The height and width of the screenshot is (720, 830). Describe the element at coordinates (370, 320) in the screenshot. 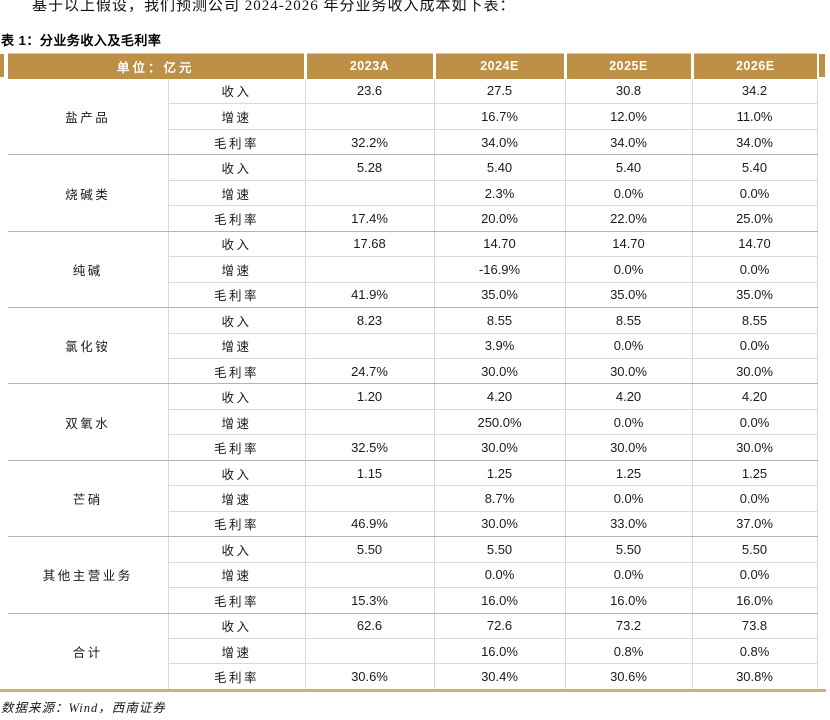

I see `value-cell: 8.23` at that location.